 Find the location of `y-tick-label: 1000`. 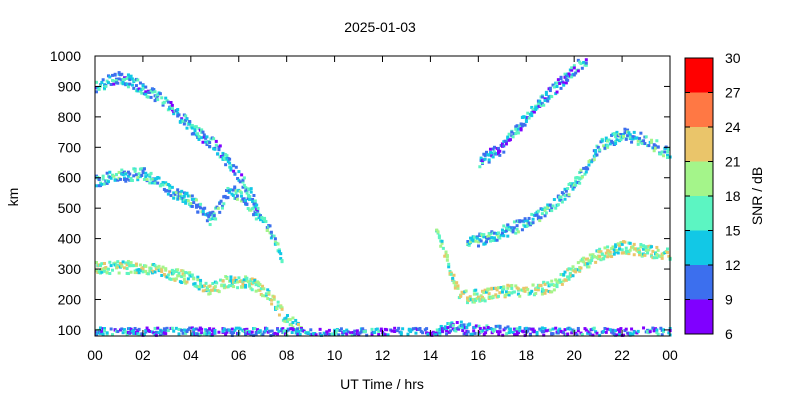

y-tick-label: 1000 is located at coordinates (65, 56).